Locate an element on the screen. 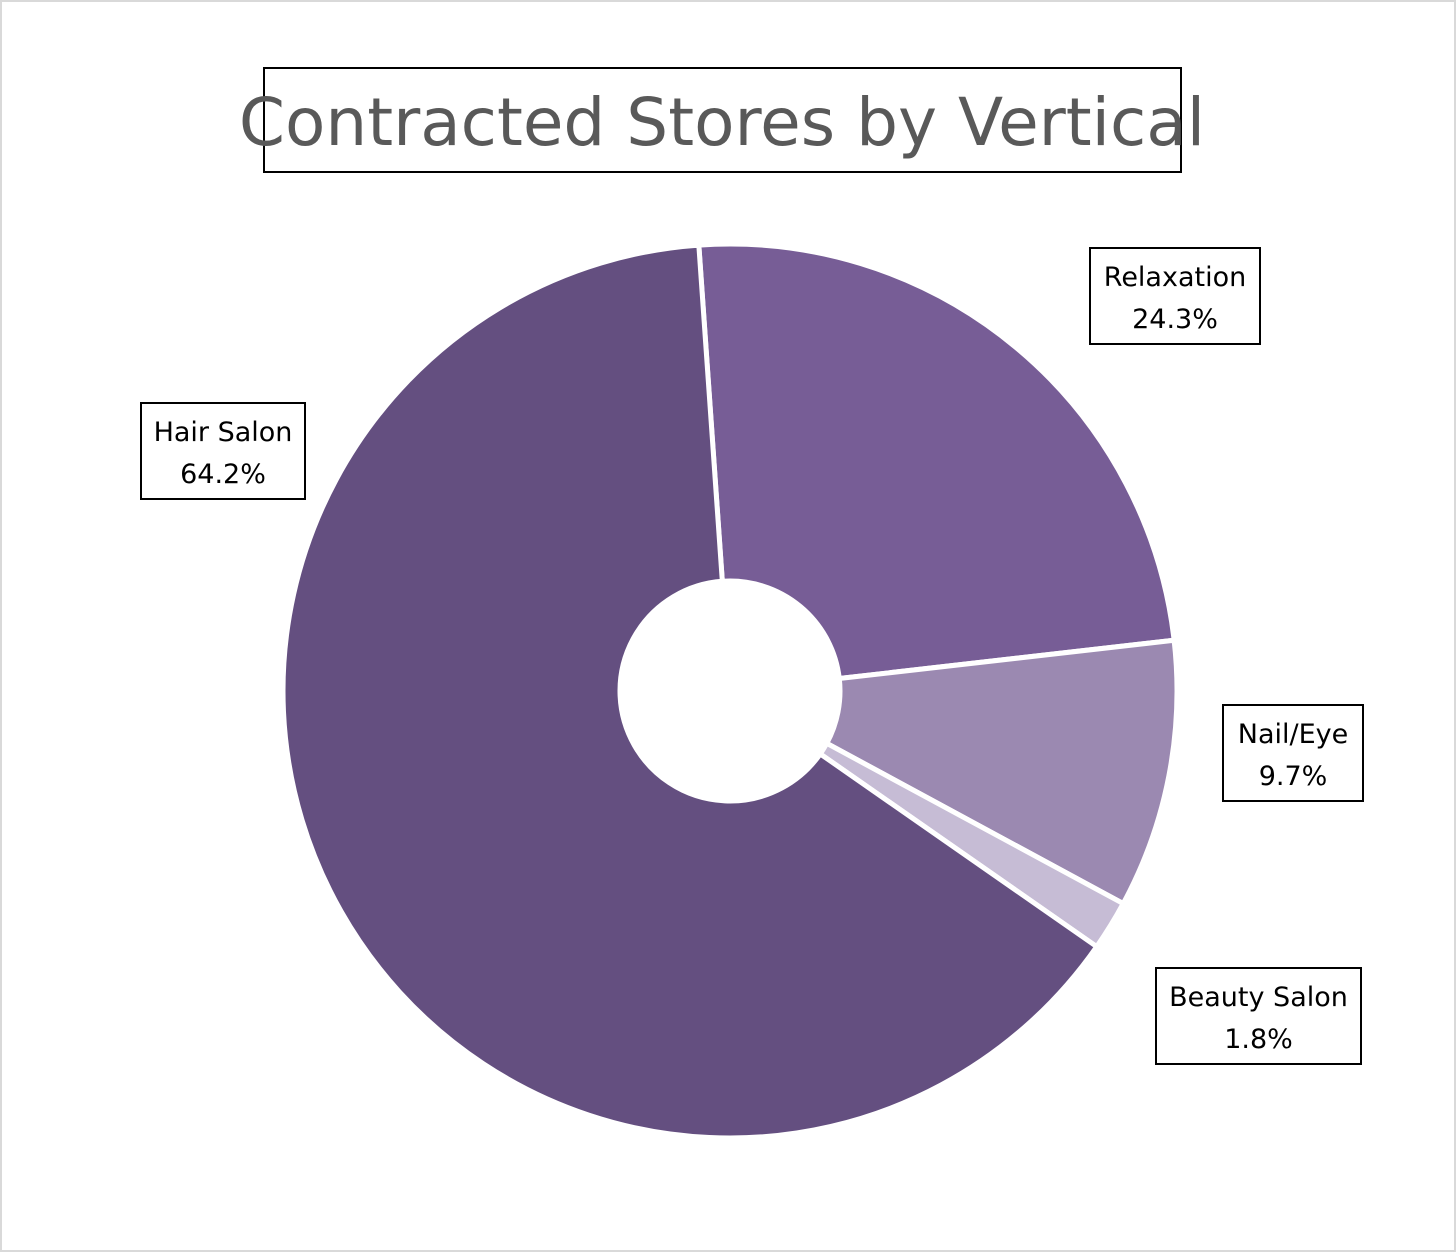  data-label-beauty-salon: Beauty Salon 1.8% is located at coordinates (1258, 1016).